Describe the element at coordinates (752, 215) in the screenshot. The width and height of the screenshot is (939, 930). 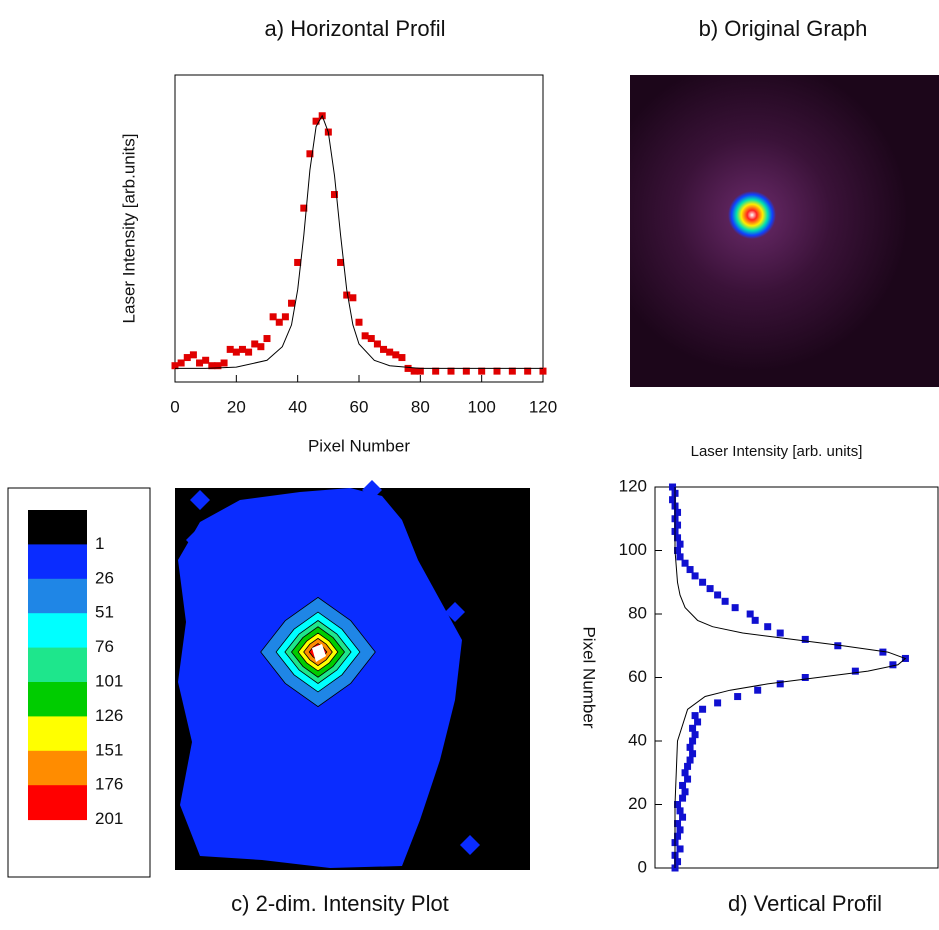
I see `laser-spot` at that location.